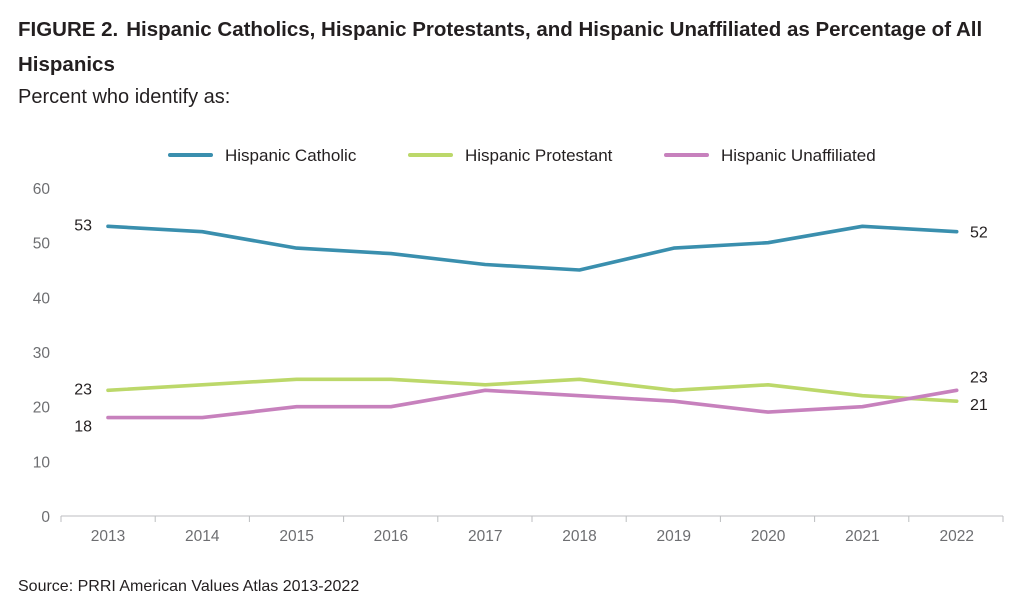 The height and width of the screenshot is (615, 1024). I want to click on data-label: 52, so click(979, 233).